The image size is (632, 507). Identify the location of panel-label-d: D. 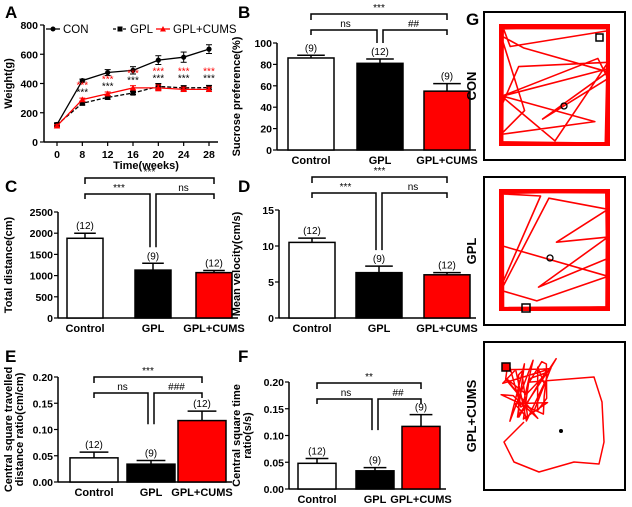
(244, 186).